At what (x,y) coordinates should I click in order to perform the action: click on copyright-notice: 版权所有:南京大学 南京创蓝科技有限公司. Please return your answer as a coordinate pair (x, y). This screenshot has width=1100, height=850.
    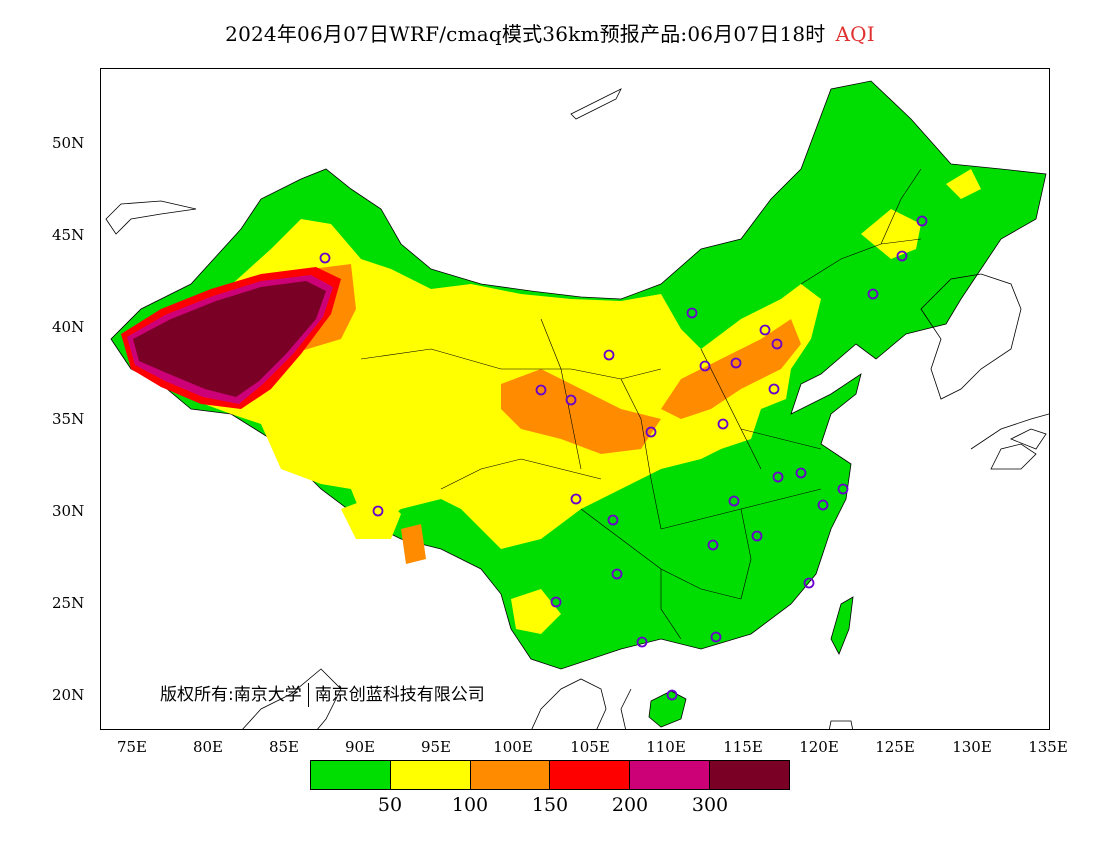
    Looking at the image, I should click on (322, 693).